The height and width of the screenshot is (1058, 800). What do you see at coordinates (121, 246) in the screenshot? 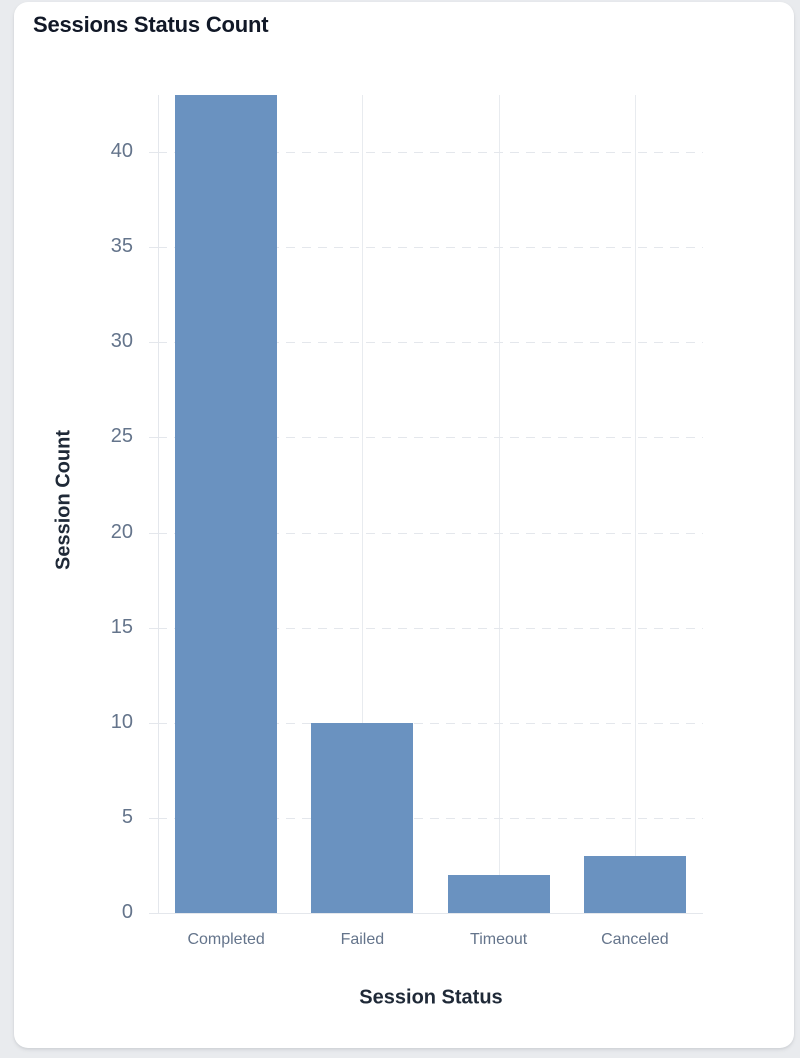
I see `y-tick-label: 35` at bounding box center [121, 246].